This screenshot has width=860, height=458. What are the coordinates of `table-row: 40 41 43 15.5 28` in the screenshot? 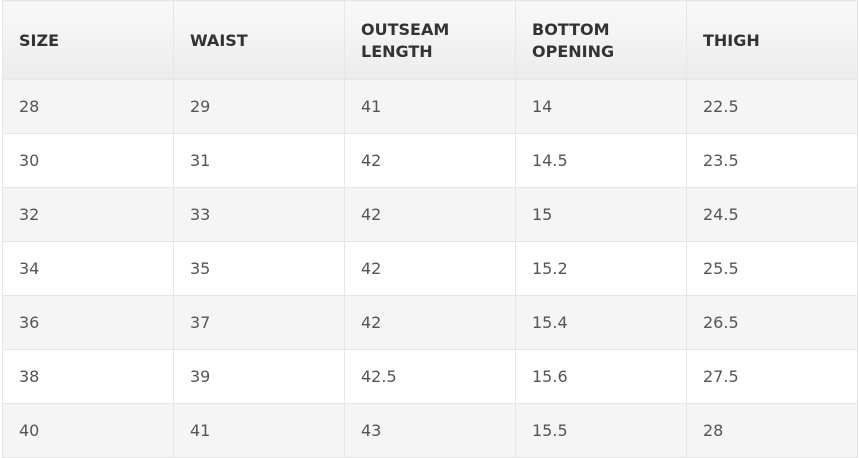 It's located at (430, 430).